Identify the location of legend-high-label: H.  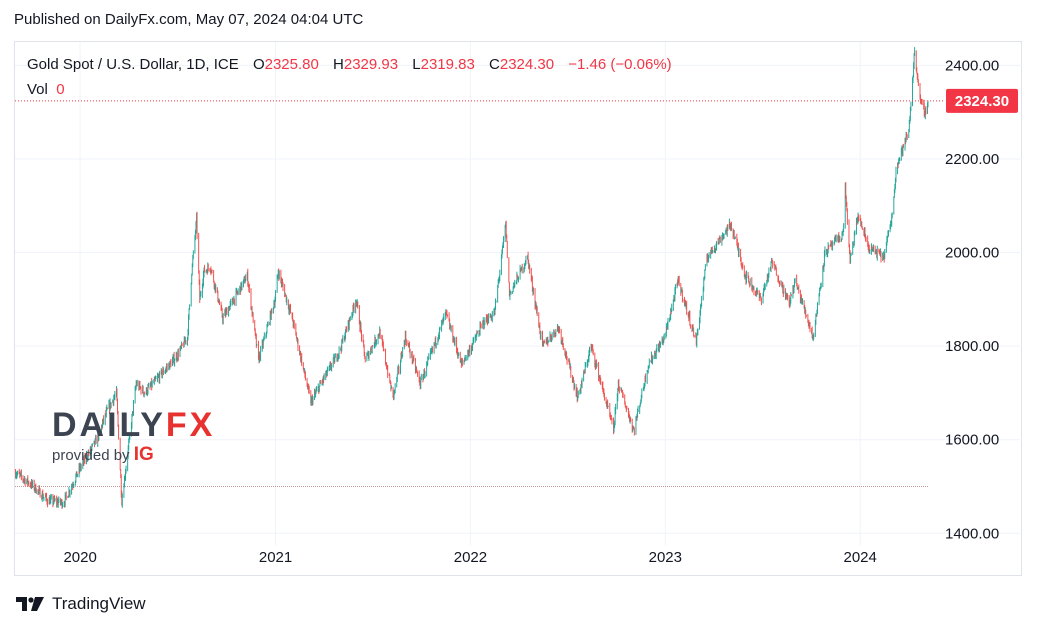
(338, 64).